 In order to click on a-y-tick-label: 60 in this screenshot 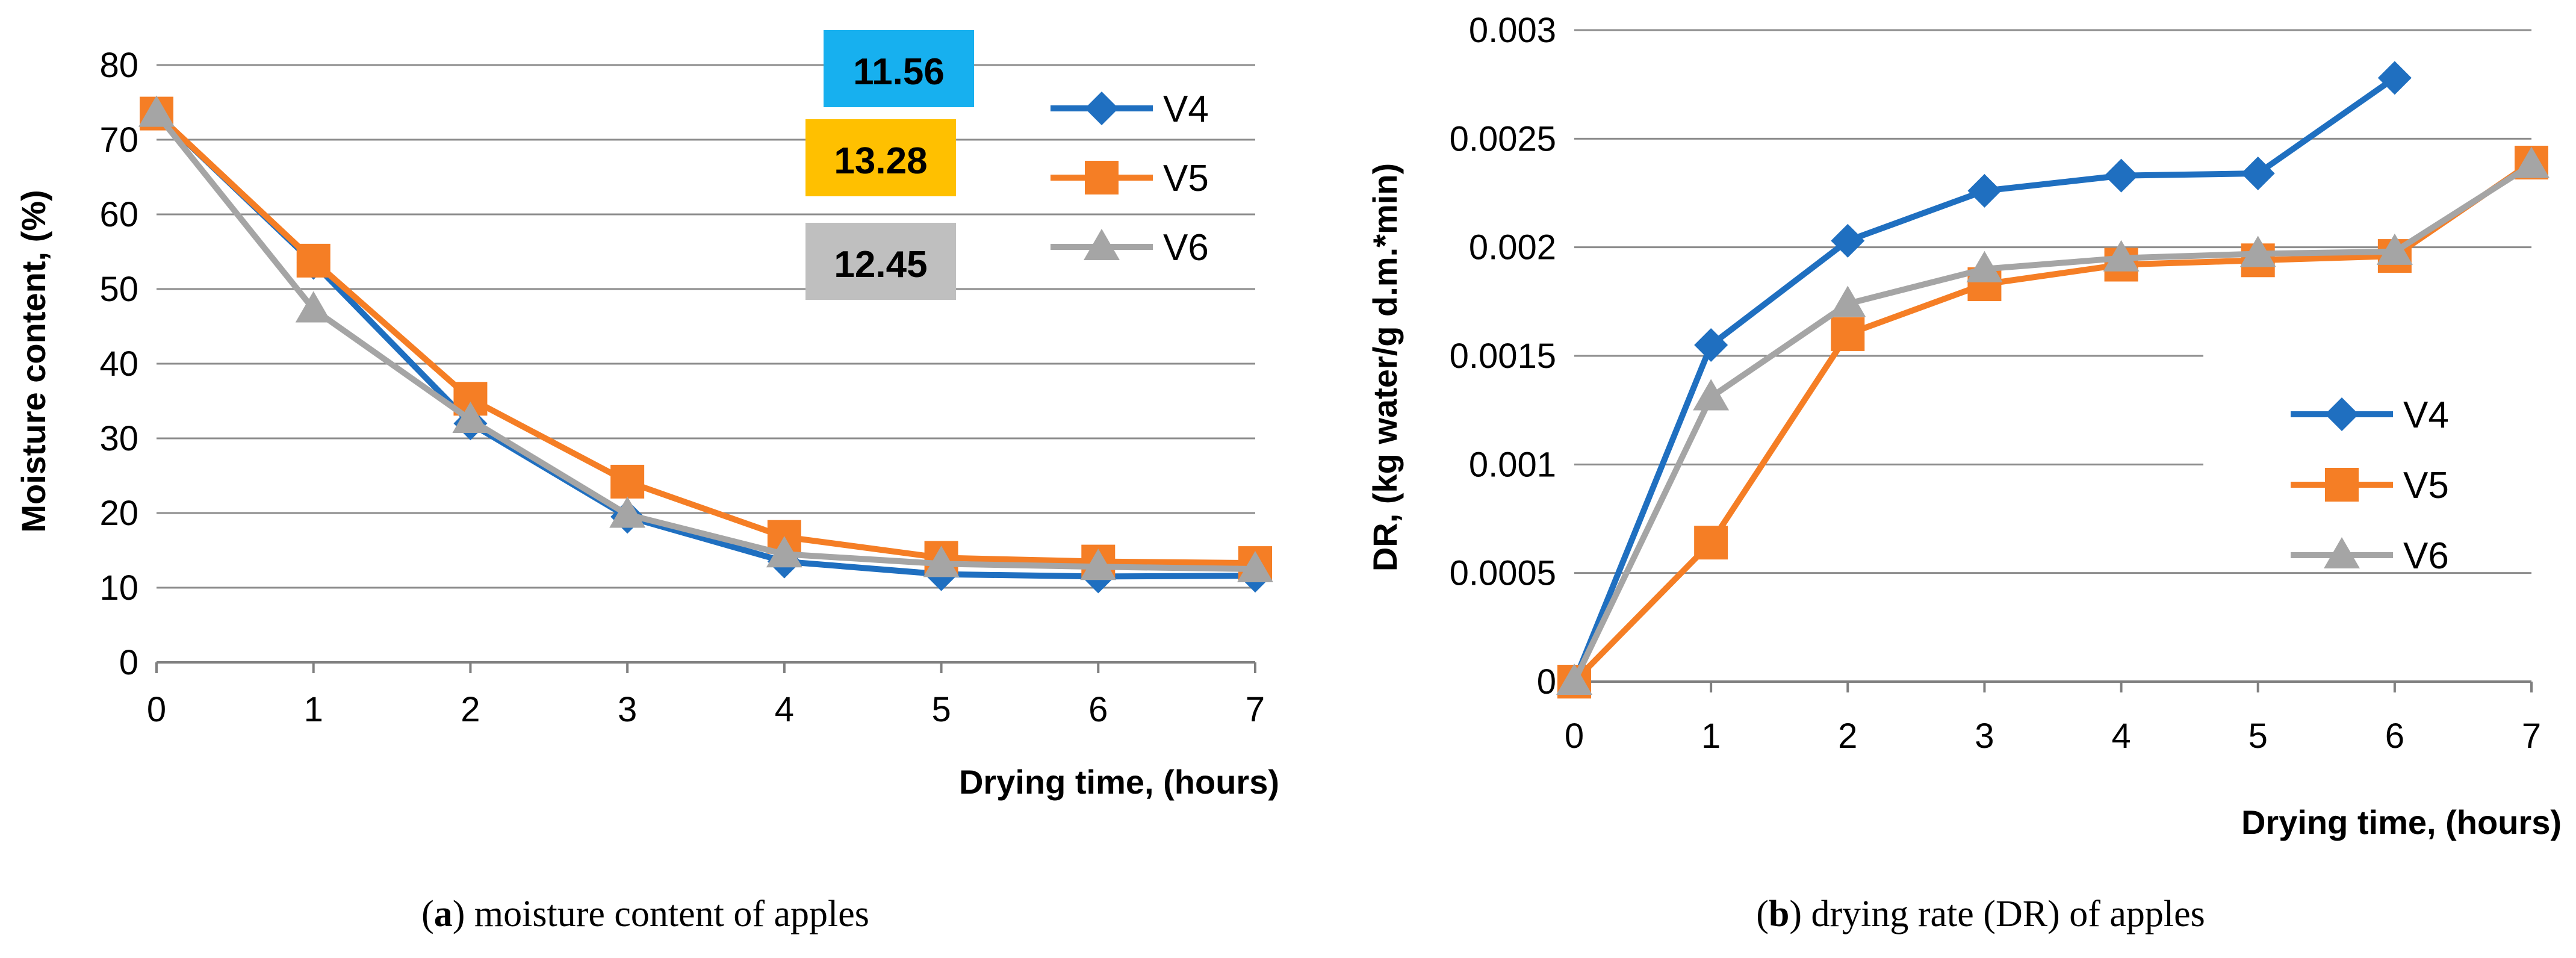, I will do `click(118, 214)`.